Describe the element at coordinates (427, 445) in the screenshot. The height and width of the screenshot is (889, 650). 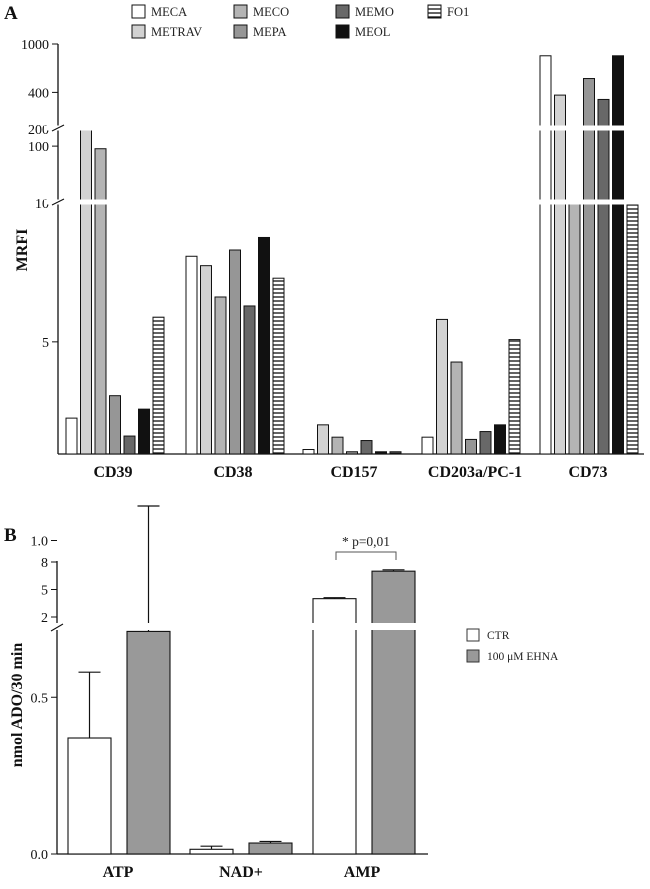
I see `bar-cd203a-pc-1-meca` at that location.